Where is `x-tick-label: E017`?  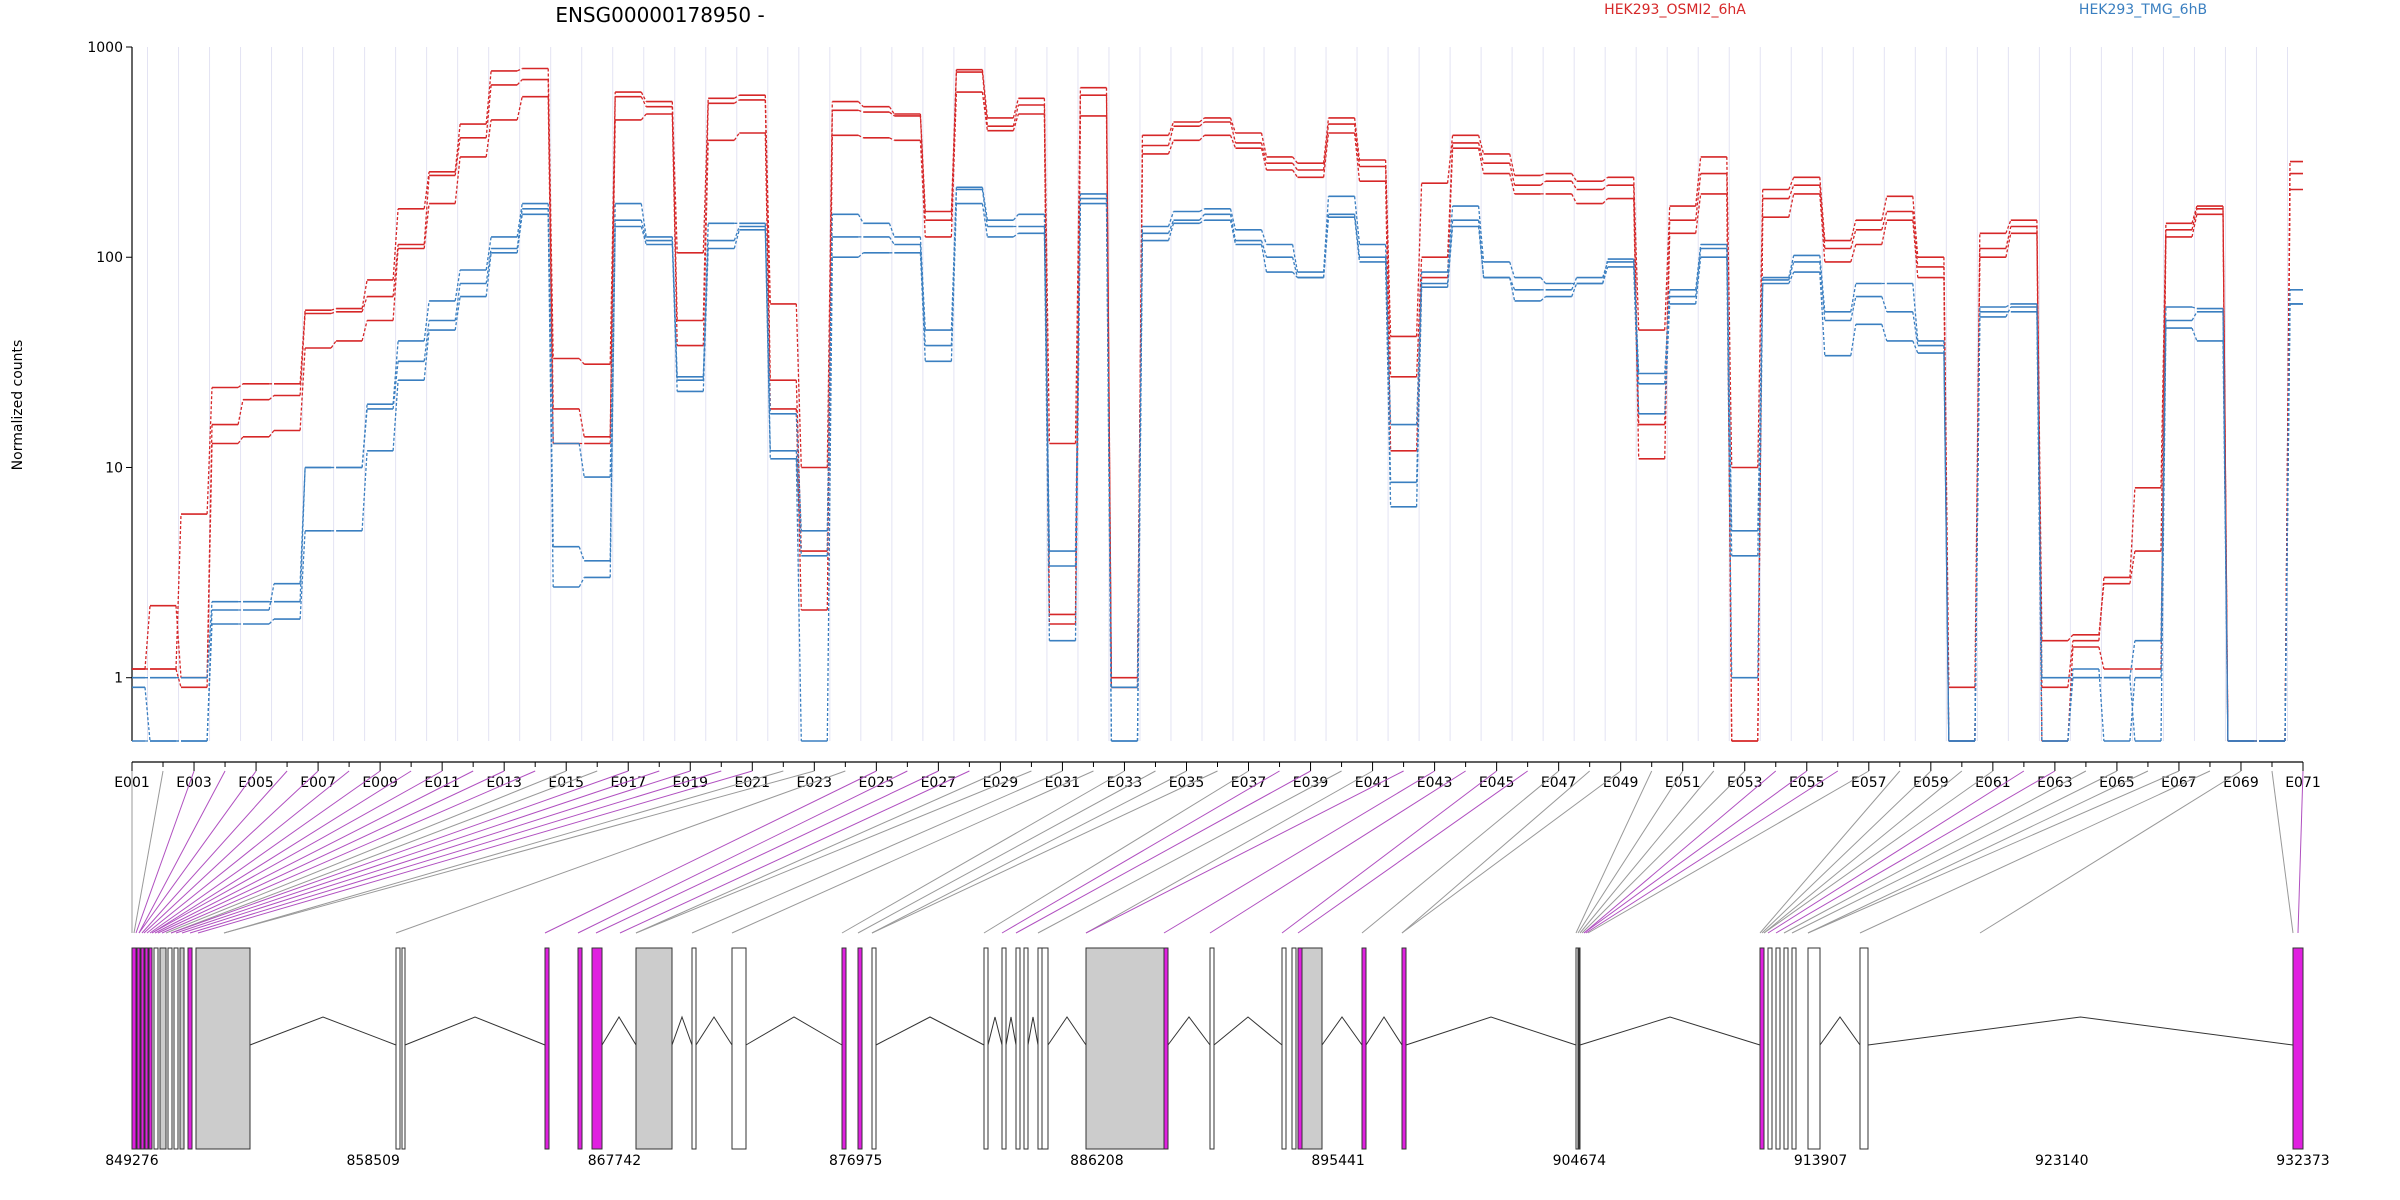 x-tick-label: E017 is located at coordinates (628, 783).